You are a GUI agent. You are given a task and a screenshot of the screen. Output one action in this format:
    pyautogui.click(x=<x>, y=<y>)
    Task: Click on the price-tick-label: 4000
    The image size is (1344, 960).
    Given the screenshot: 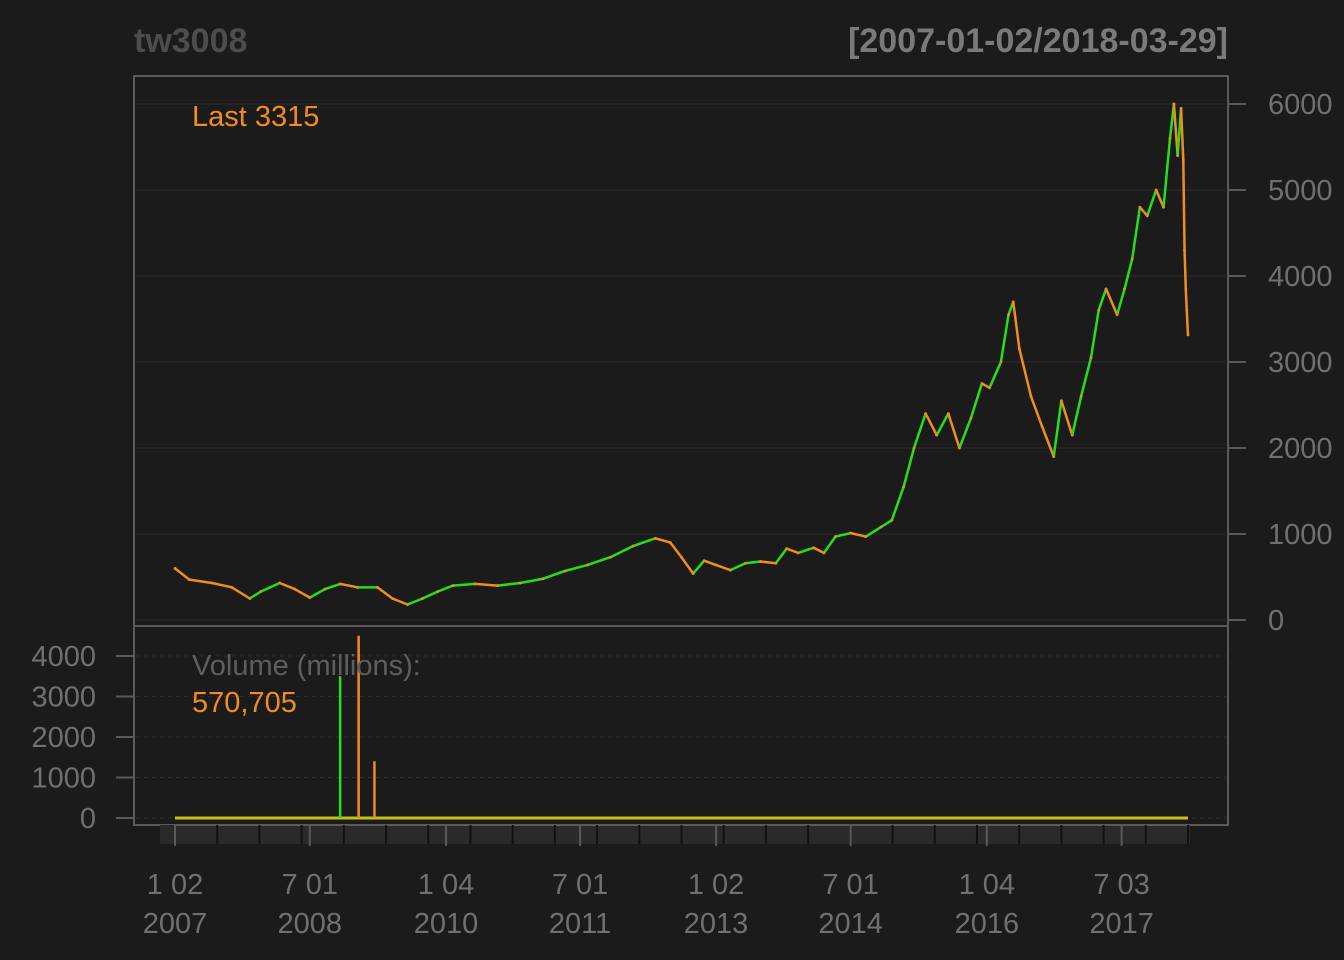 What is the action you would take?
    pyautogui.click(x=1300, y=277)
    